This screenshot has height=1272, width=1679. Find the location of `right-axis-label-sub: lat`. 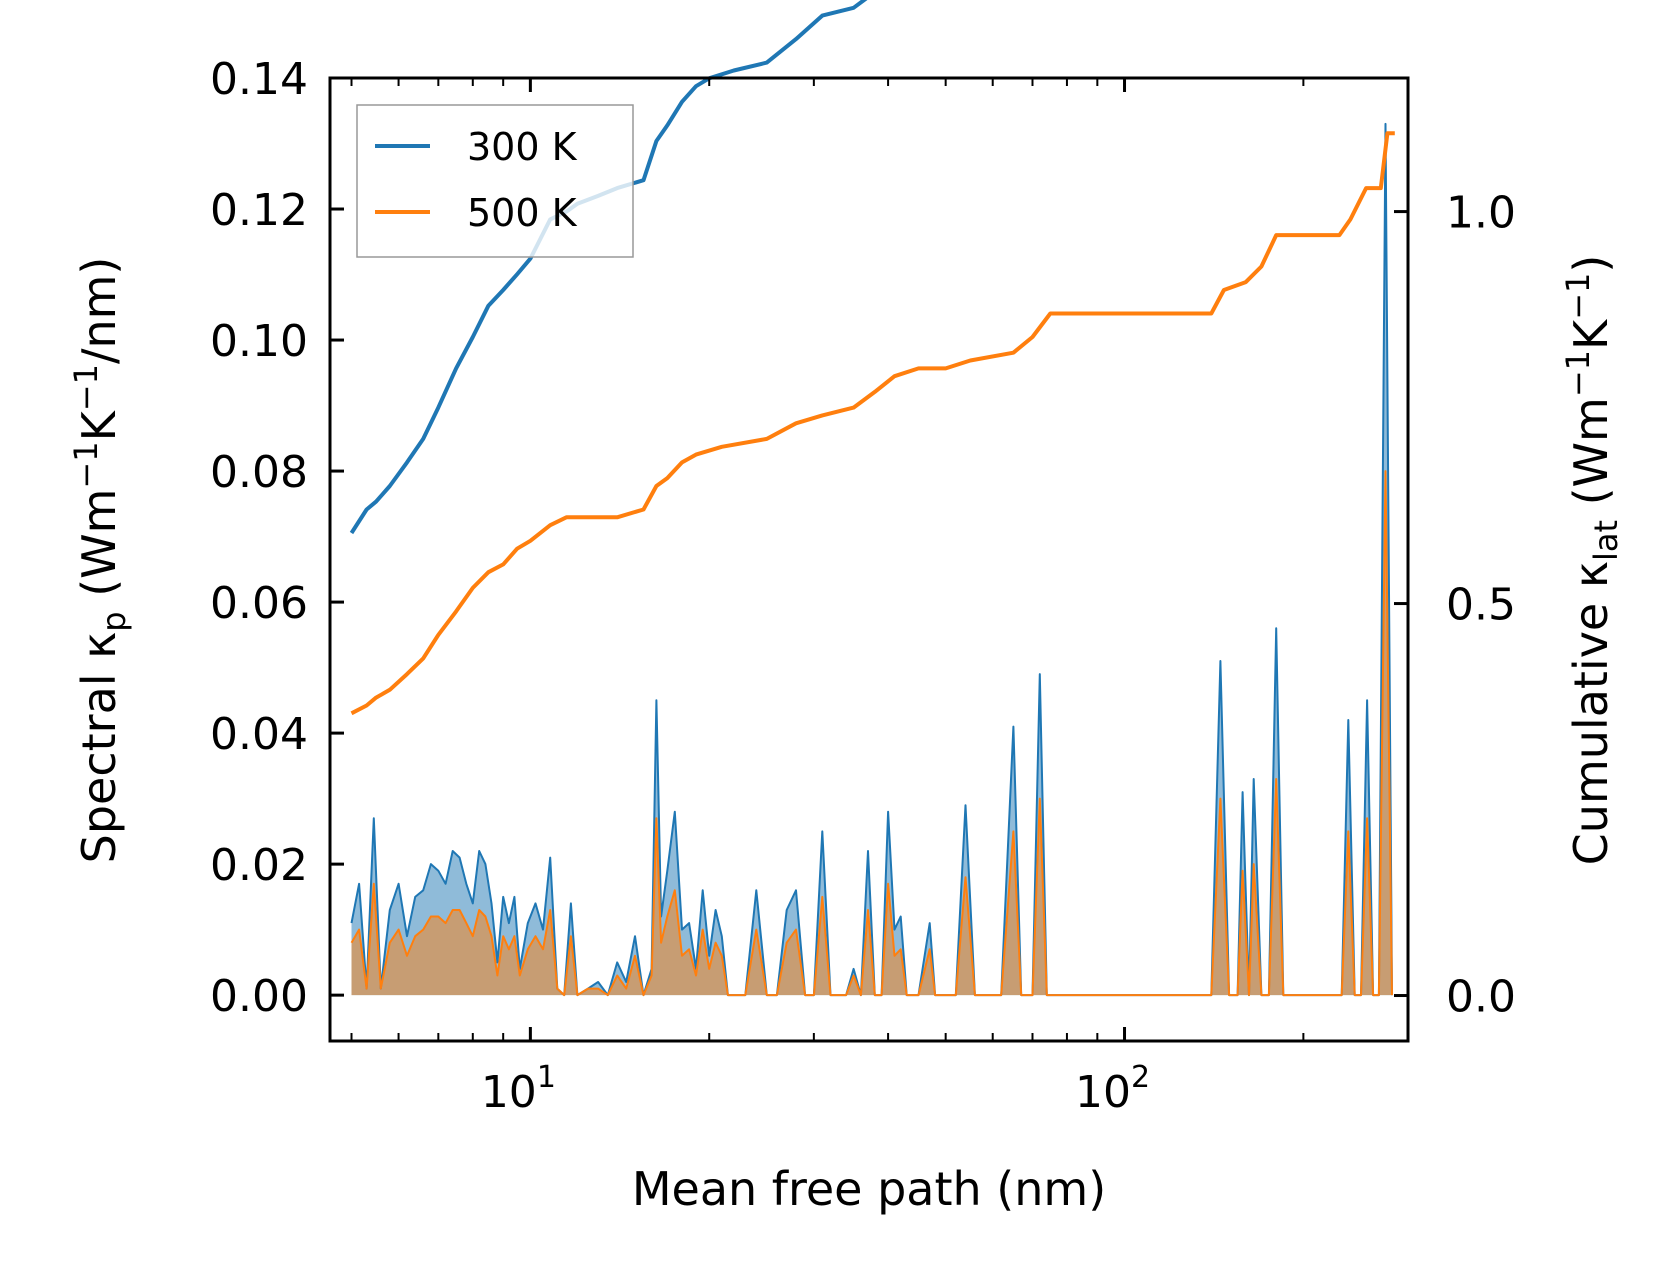

right-axis-label-sub: lat is located at coordinates (1606, 540).